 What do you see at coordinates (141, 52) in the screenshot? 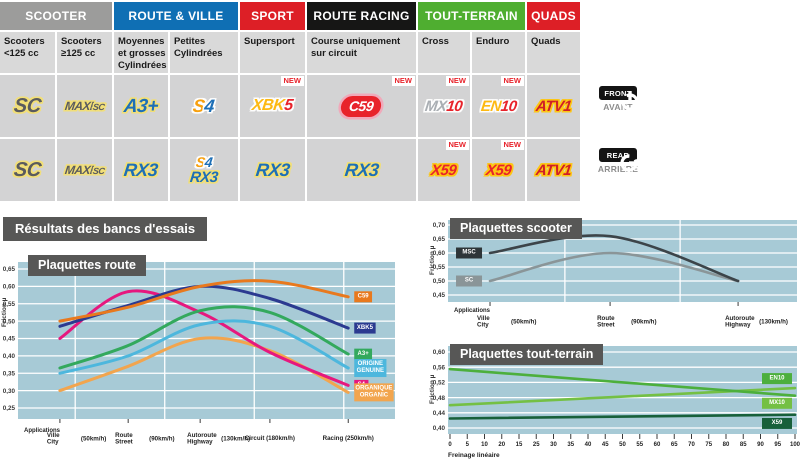
I see `column-header: Moyennes et grosses Cylindrées` at bounding box center [141, 52].